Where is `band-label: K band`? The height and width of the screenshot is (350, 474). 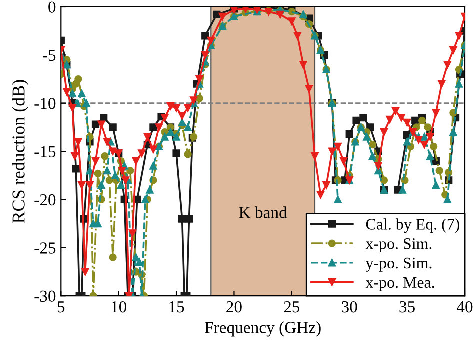
band-label: K band is located at coordinates (263, 212).